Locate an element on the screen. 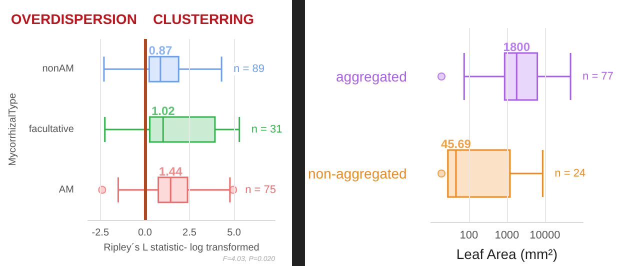 This screenshot has height=266, width=623. annotation: 1.44 is located at coordinates (170, 171).